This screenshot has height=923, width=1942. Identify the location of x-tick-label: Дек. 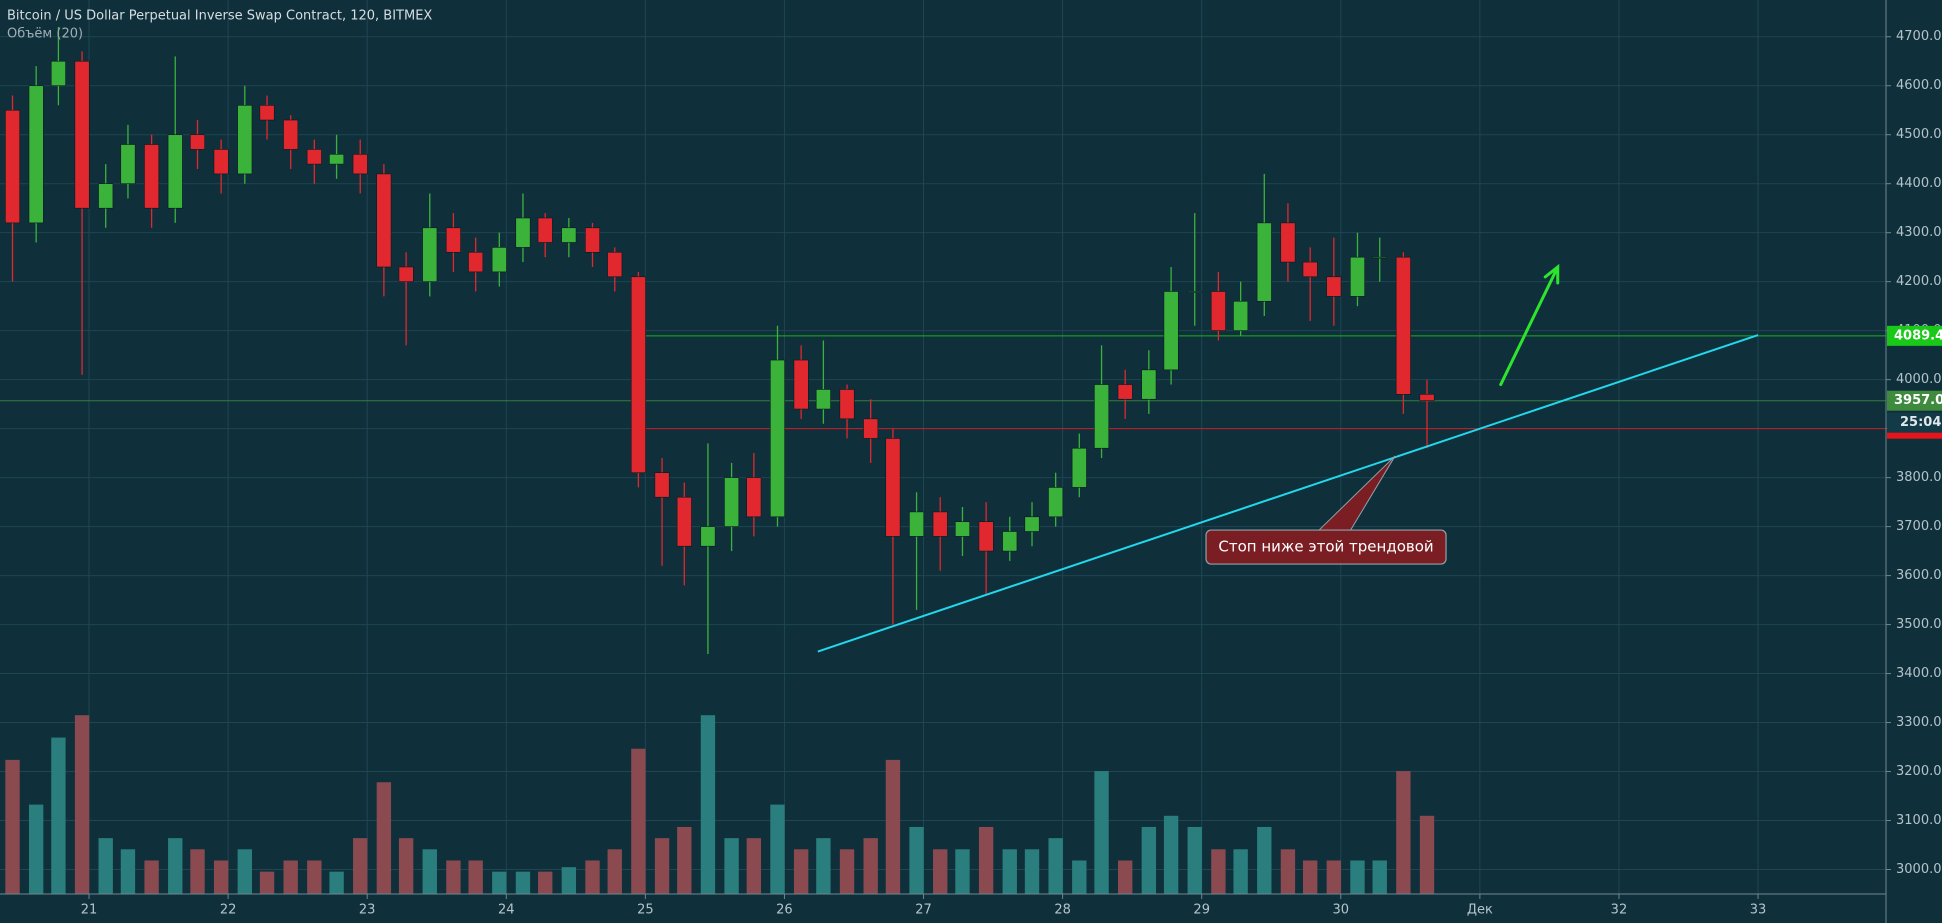
(1480, 910).